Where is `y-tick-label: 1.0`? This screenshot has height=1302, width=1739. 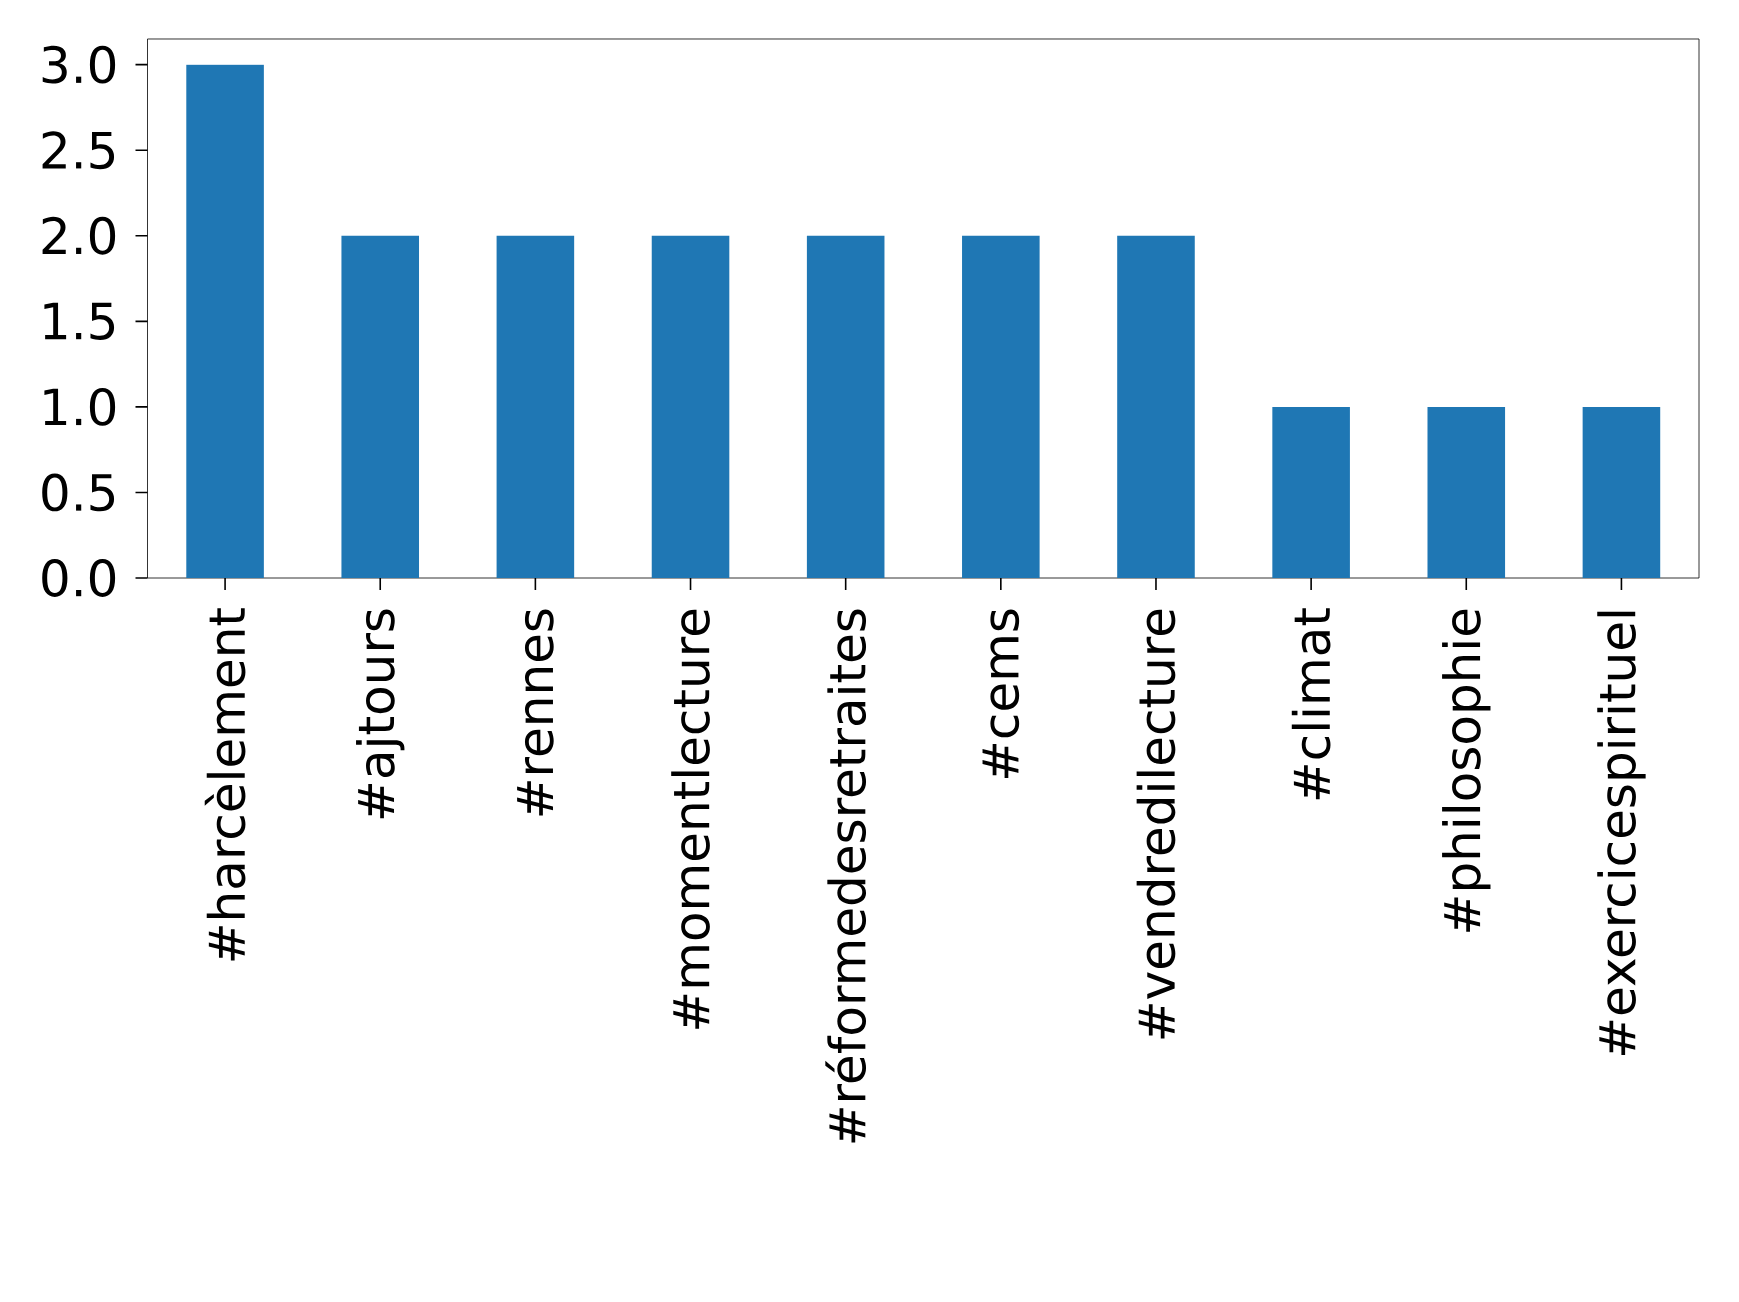
y-tick-label: 1.0 is located at coordinates (80, 406).